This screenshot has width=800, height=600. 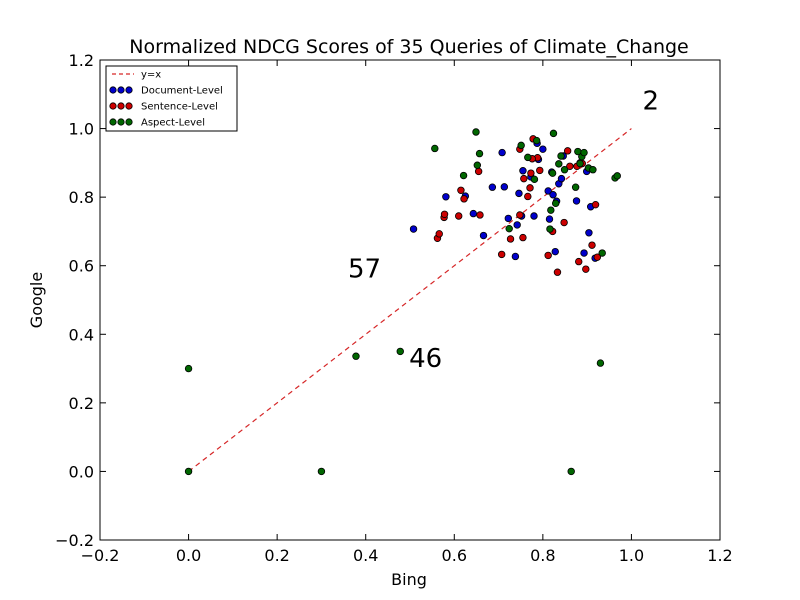 I want to click on y-tick-label: 1.2, so click(x=81, y=60).